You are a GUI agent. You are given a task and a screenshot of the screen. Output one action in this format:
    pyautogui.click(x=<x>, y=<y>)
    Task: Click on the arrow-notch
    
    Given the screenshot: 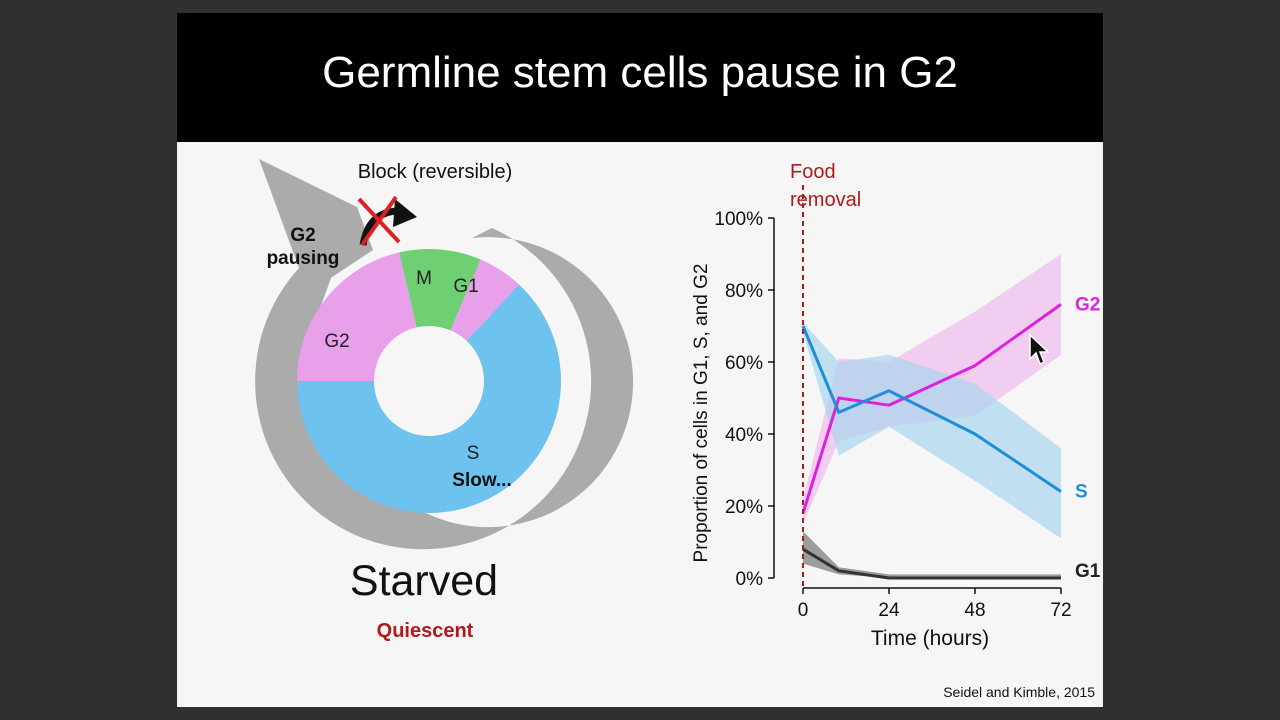 What is the action you would take?
    pyautogui.click(x=345, y=247)
    